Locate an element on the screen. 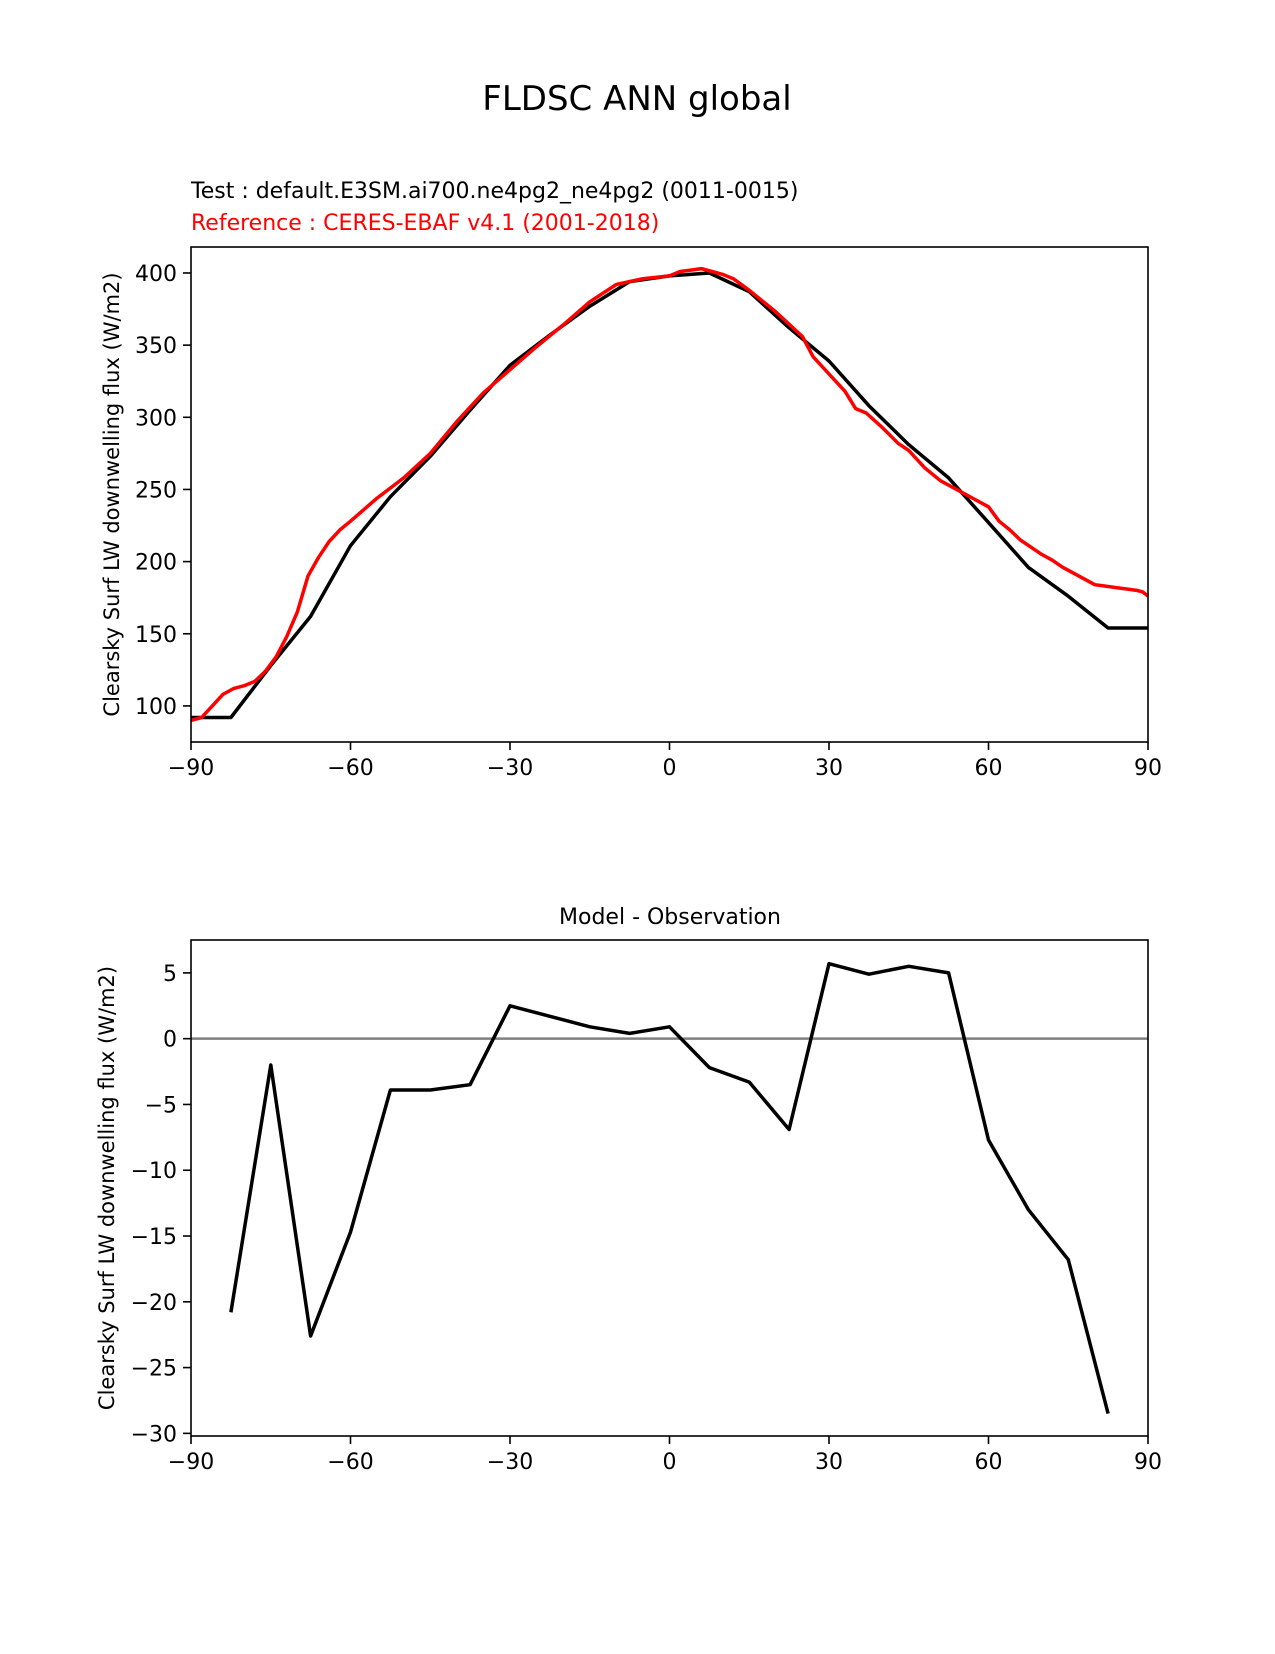  y-tick-label: 150 is located at coordinates (156, 635).